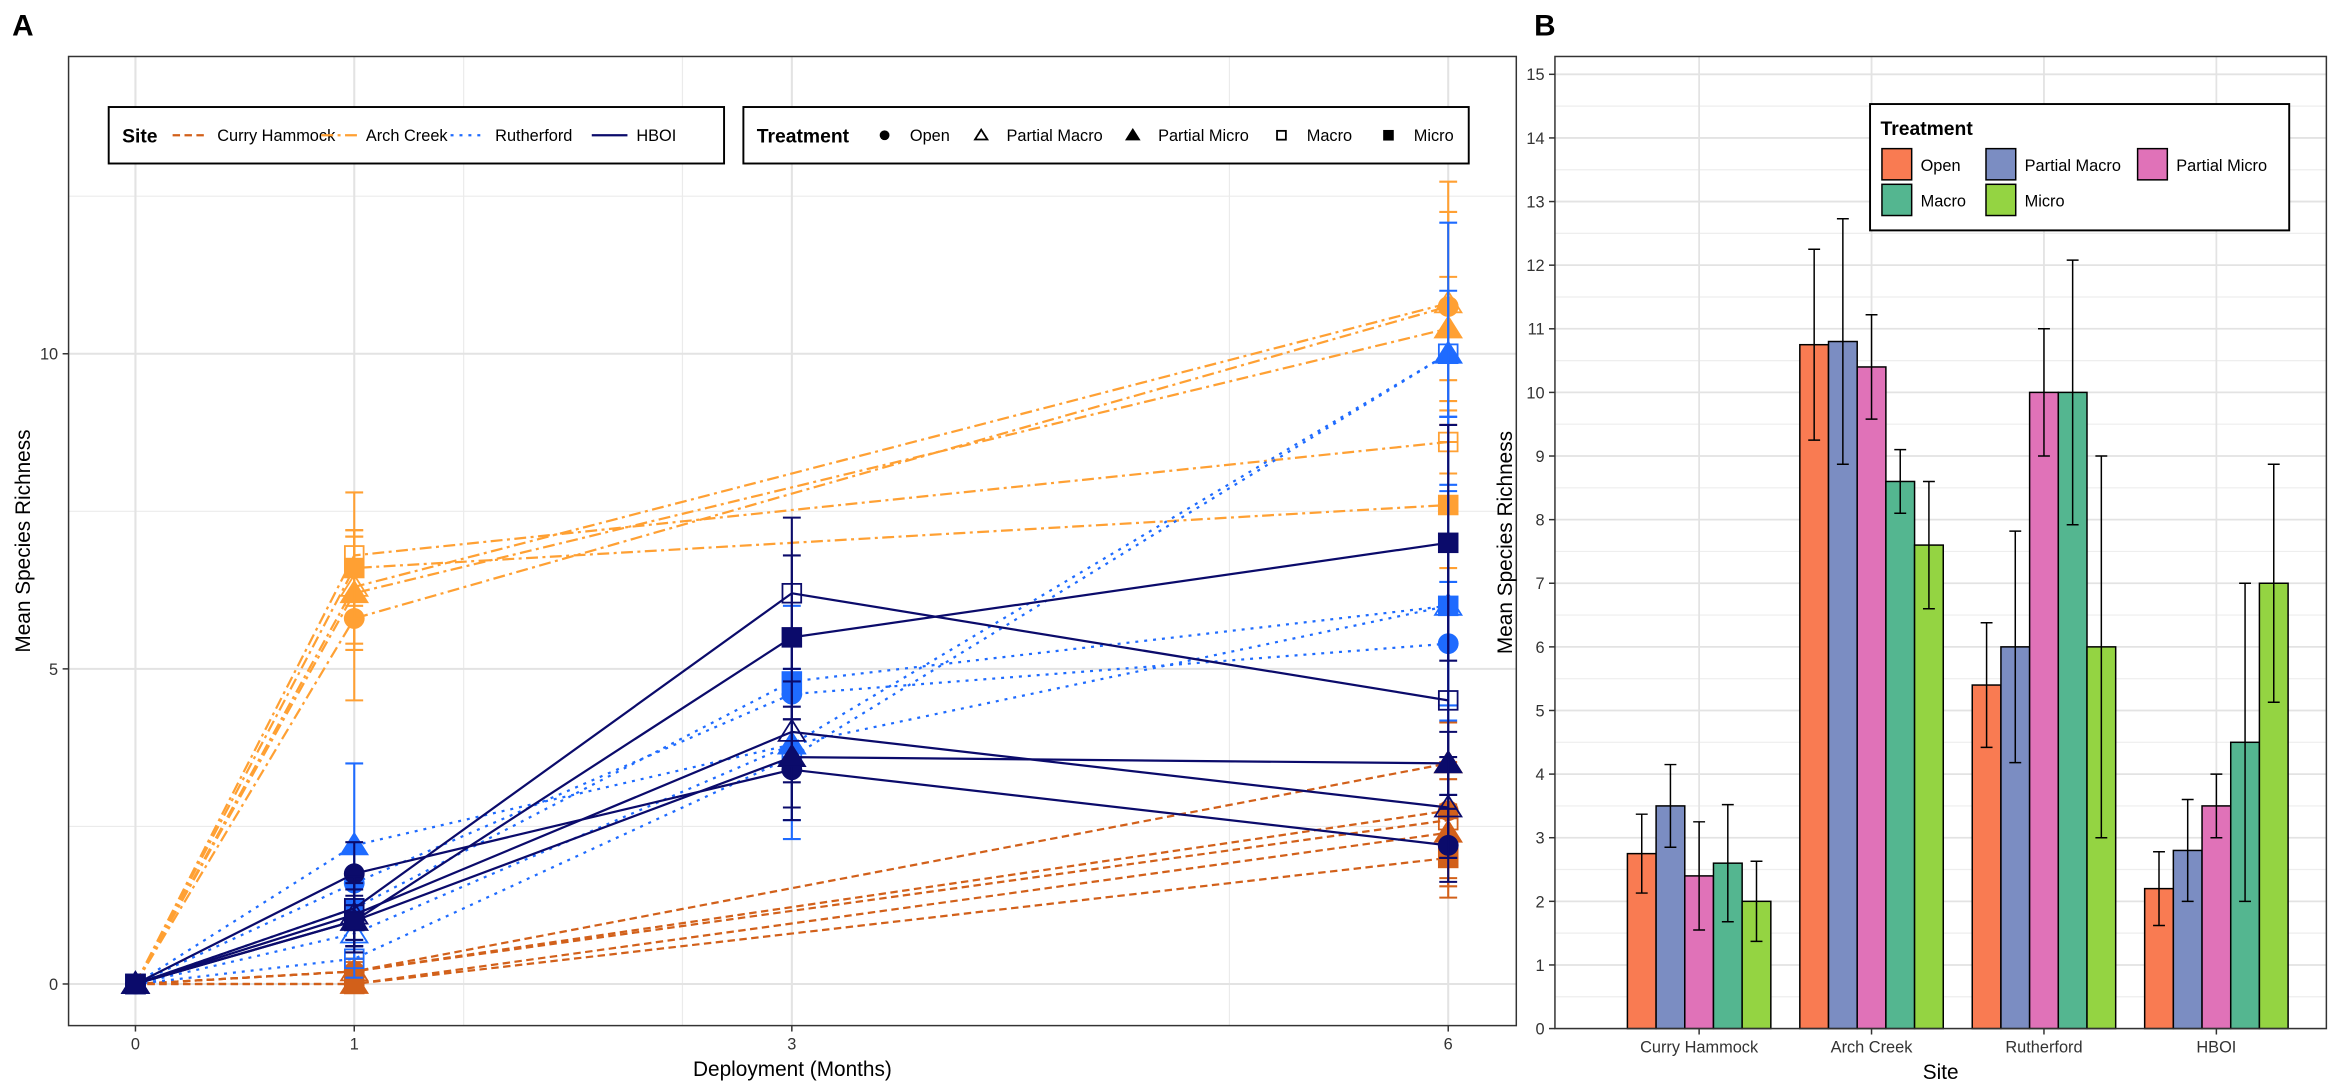 The width and height of the screenshot is (2334, 1091). What do you see at coordinates (1539, 902) in the screenshot?
I see `y-tick-label: 2` at bounding box center [1539, 902].